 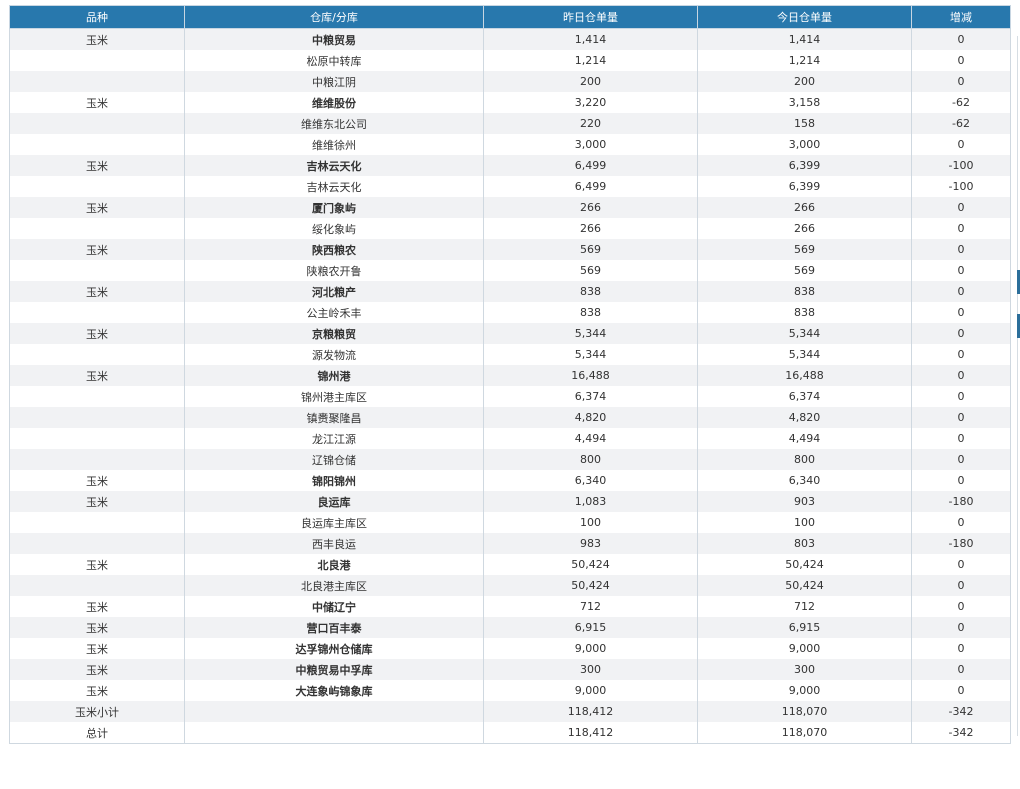 I want to click on scrollbar-thumb, so click(x=1018, y=282).